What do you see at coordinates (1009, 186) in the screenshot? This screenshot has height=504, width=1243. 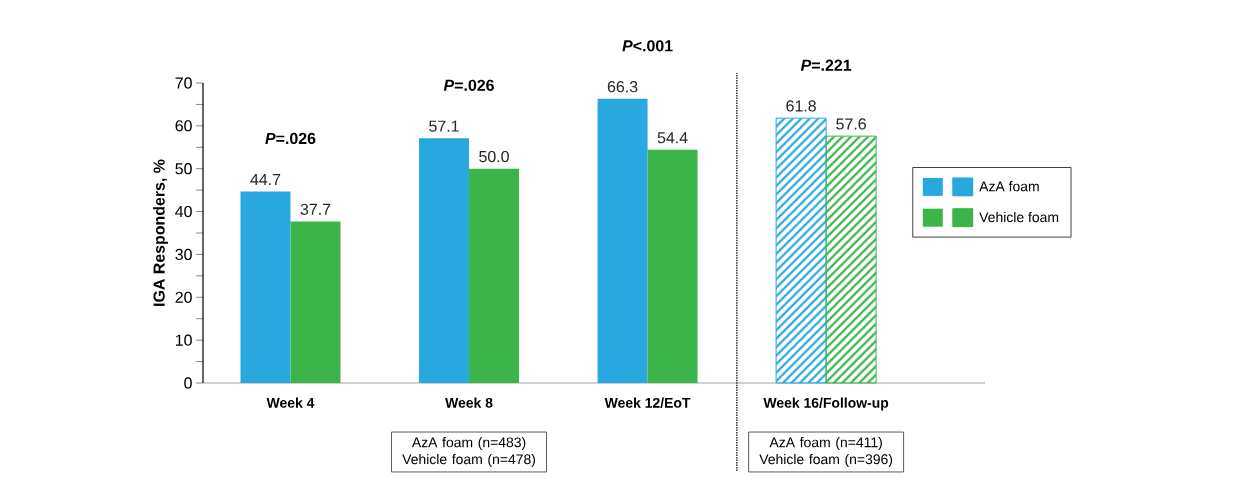 I see `legend-label: AzA foam` at bounding box center [1009, 186].